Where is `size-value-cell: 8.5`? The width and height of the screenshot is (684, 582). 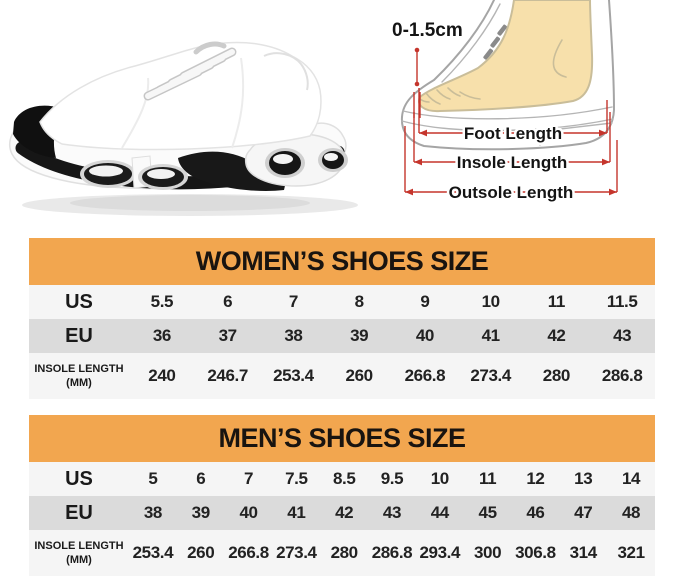
size-value-cell: 8.5 is located at coordinates (344, 478).